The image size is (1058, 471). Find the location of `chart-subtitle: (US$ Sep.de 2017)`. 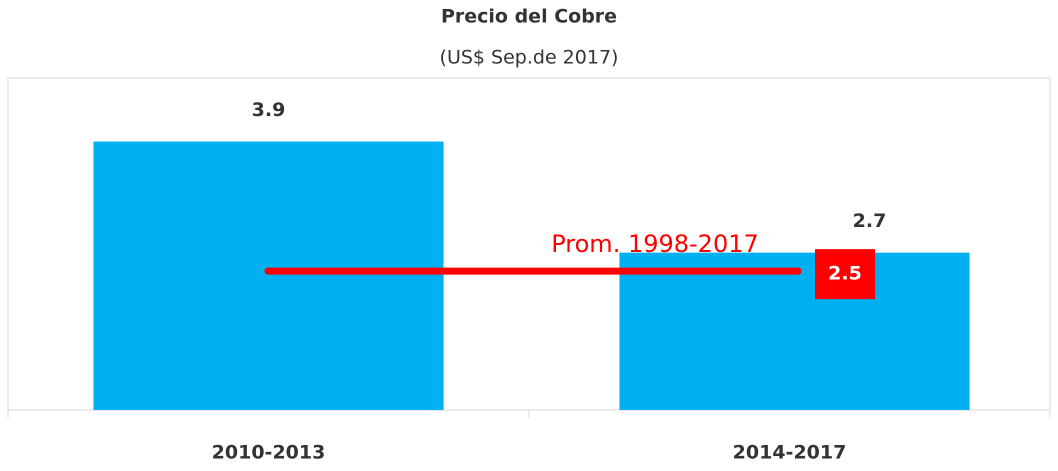

chart-subtitle: (US$ Sep.de 2017) is located at coordinates (529, 58).